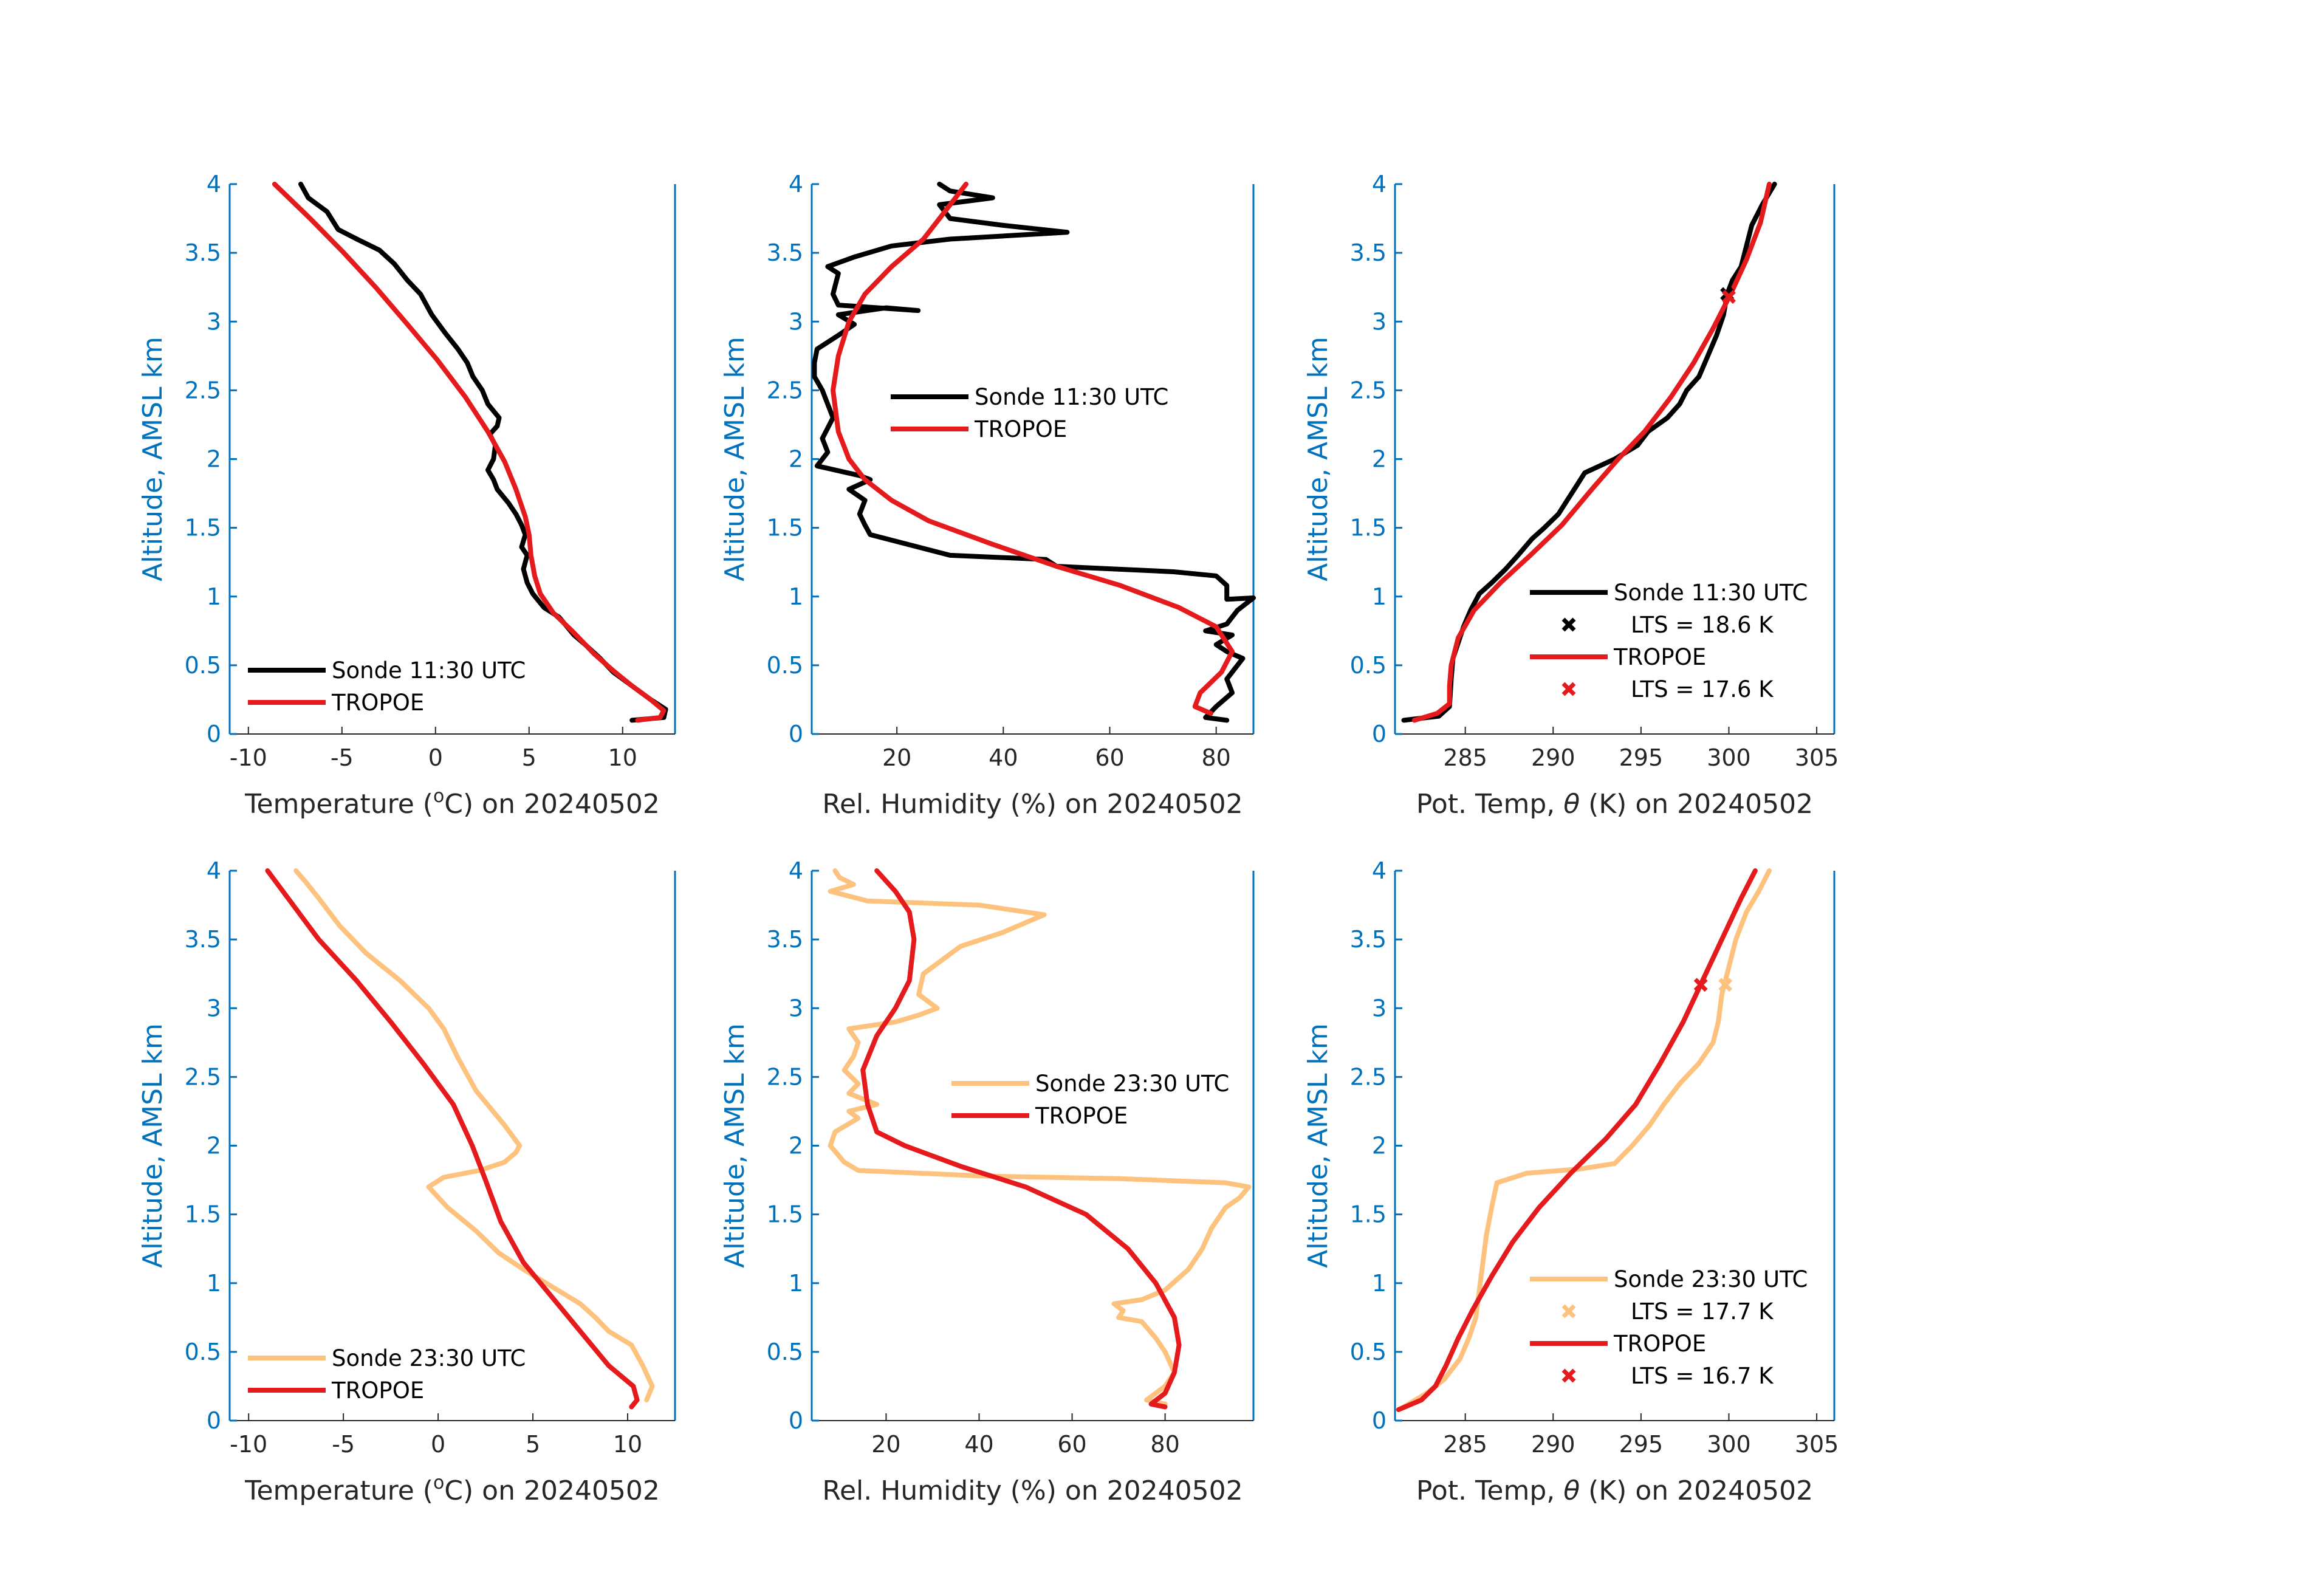 The image size is (2324, 1595). Describe the element at coordinates (1703, 1376) in the screenshot. I see `legend-entry: LTS = 16.7 K` at that location.